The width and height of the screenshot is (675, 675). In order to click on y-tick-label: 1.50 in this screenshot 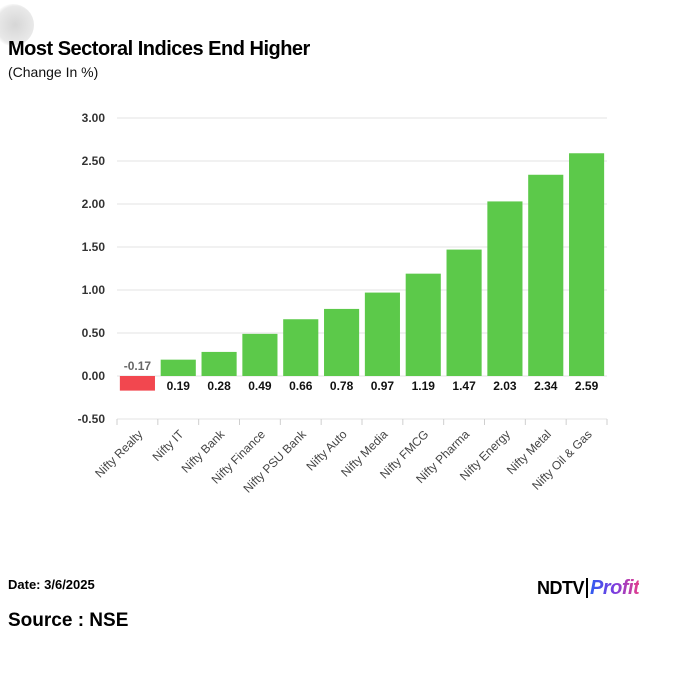, I will do `click(94, 247)`.